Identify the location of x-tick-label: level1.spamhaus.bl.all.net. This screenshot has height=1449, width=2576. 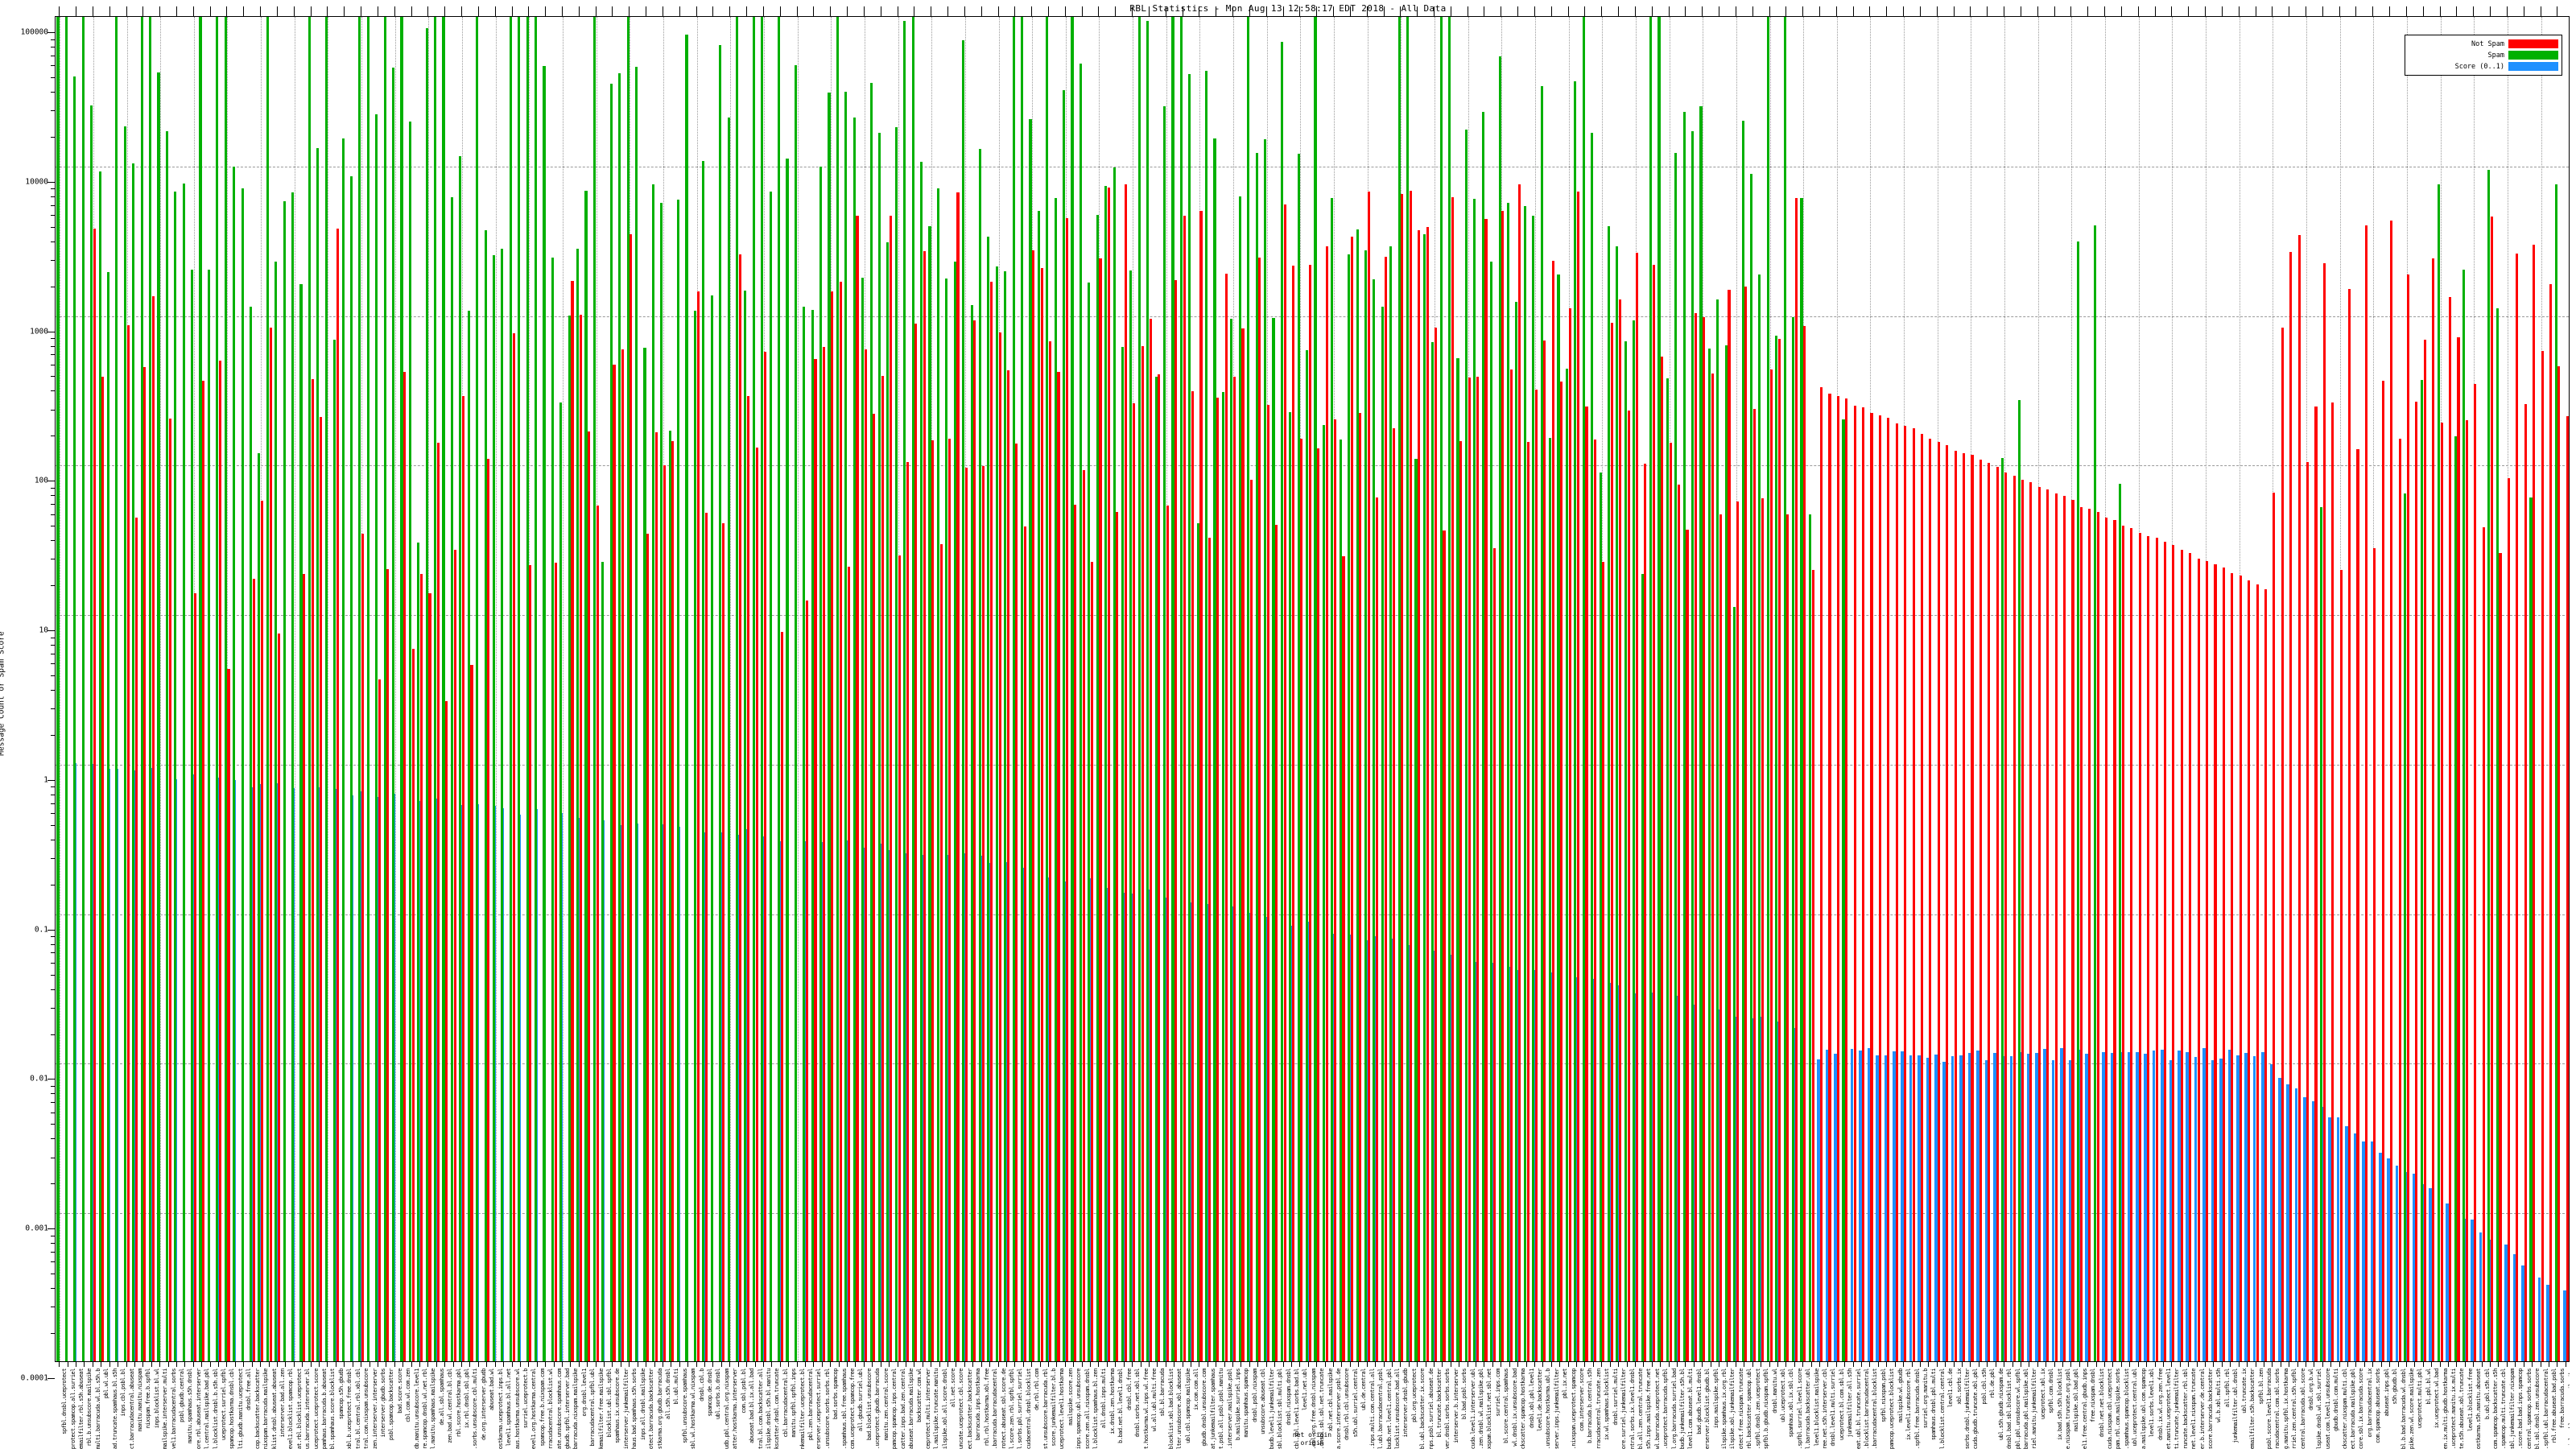
(509, 1407).